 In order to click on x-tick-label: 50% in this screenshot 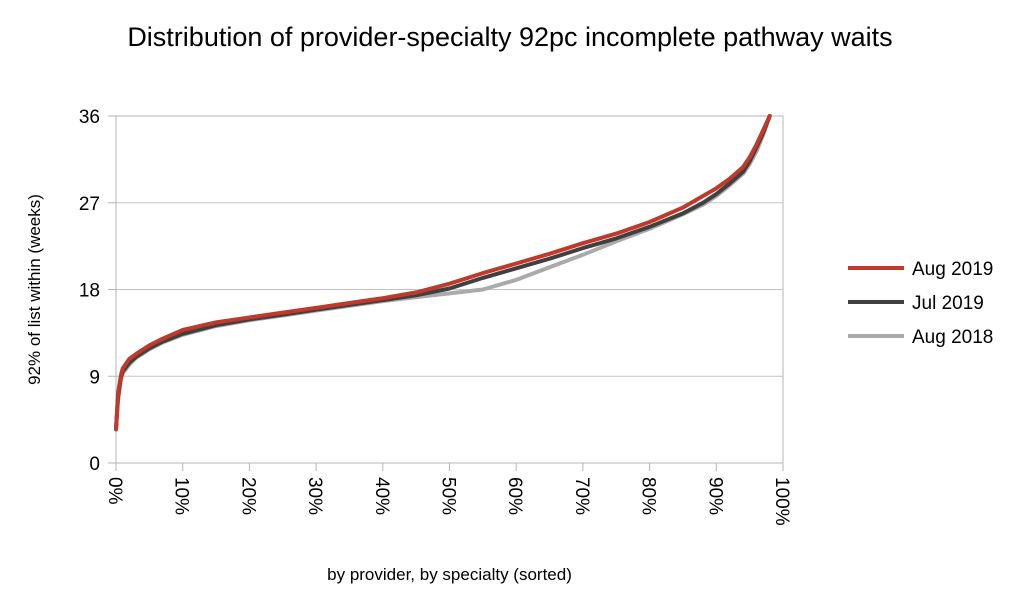, I will do `click(448, 496)`.